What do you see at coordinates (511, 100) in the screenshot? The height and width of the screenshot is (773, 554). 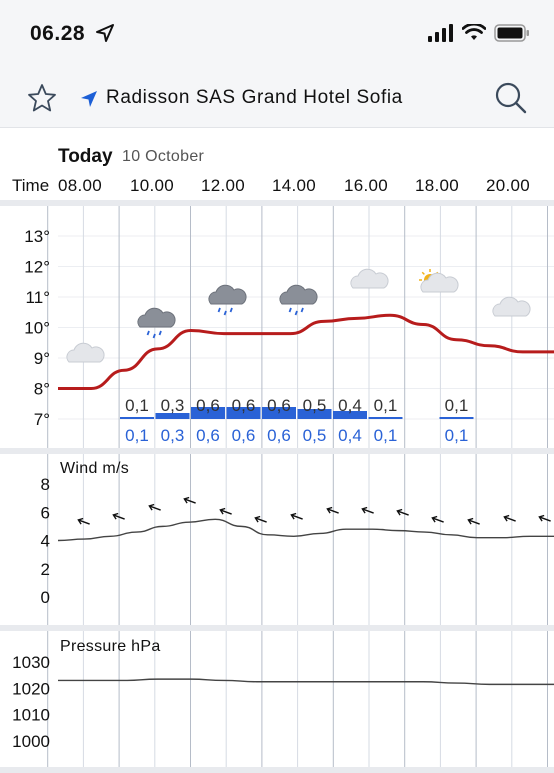 I see `search-icon` at bounding box center [511, 100].